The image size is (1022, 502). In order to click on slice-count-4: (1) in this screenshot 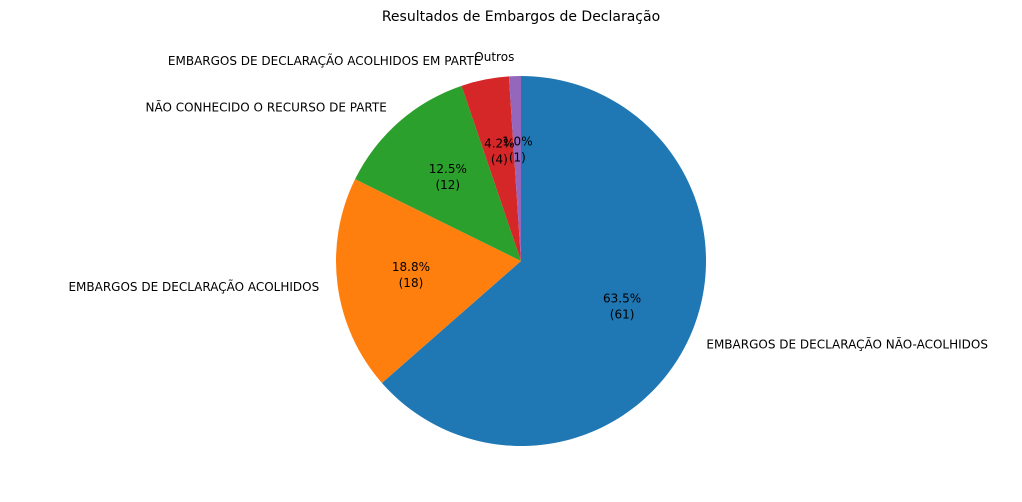, I will do `click(517, 158)`.